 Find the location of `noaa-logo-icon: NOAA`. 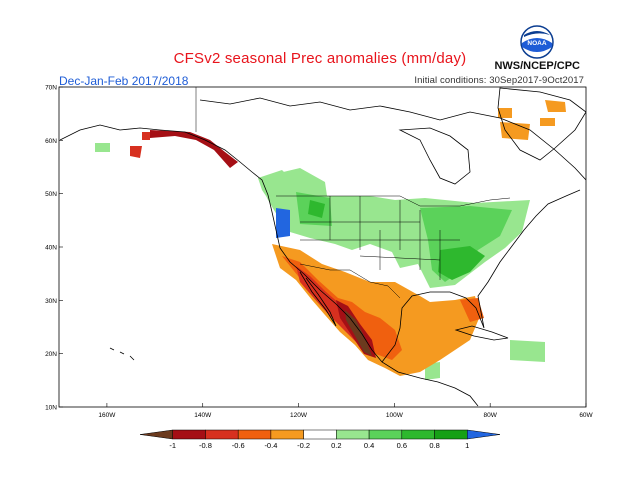

noaa-logo-icon: NOAA is located at coordinates (537, 42).